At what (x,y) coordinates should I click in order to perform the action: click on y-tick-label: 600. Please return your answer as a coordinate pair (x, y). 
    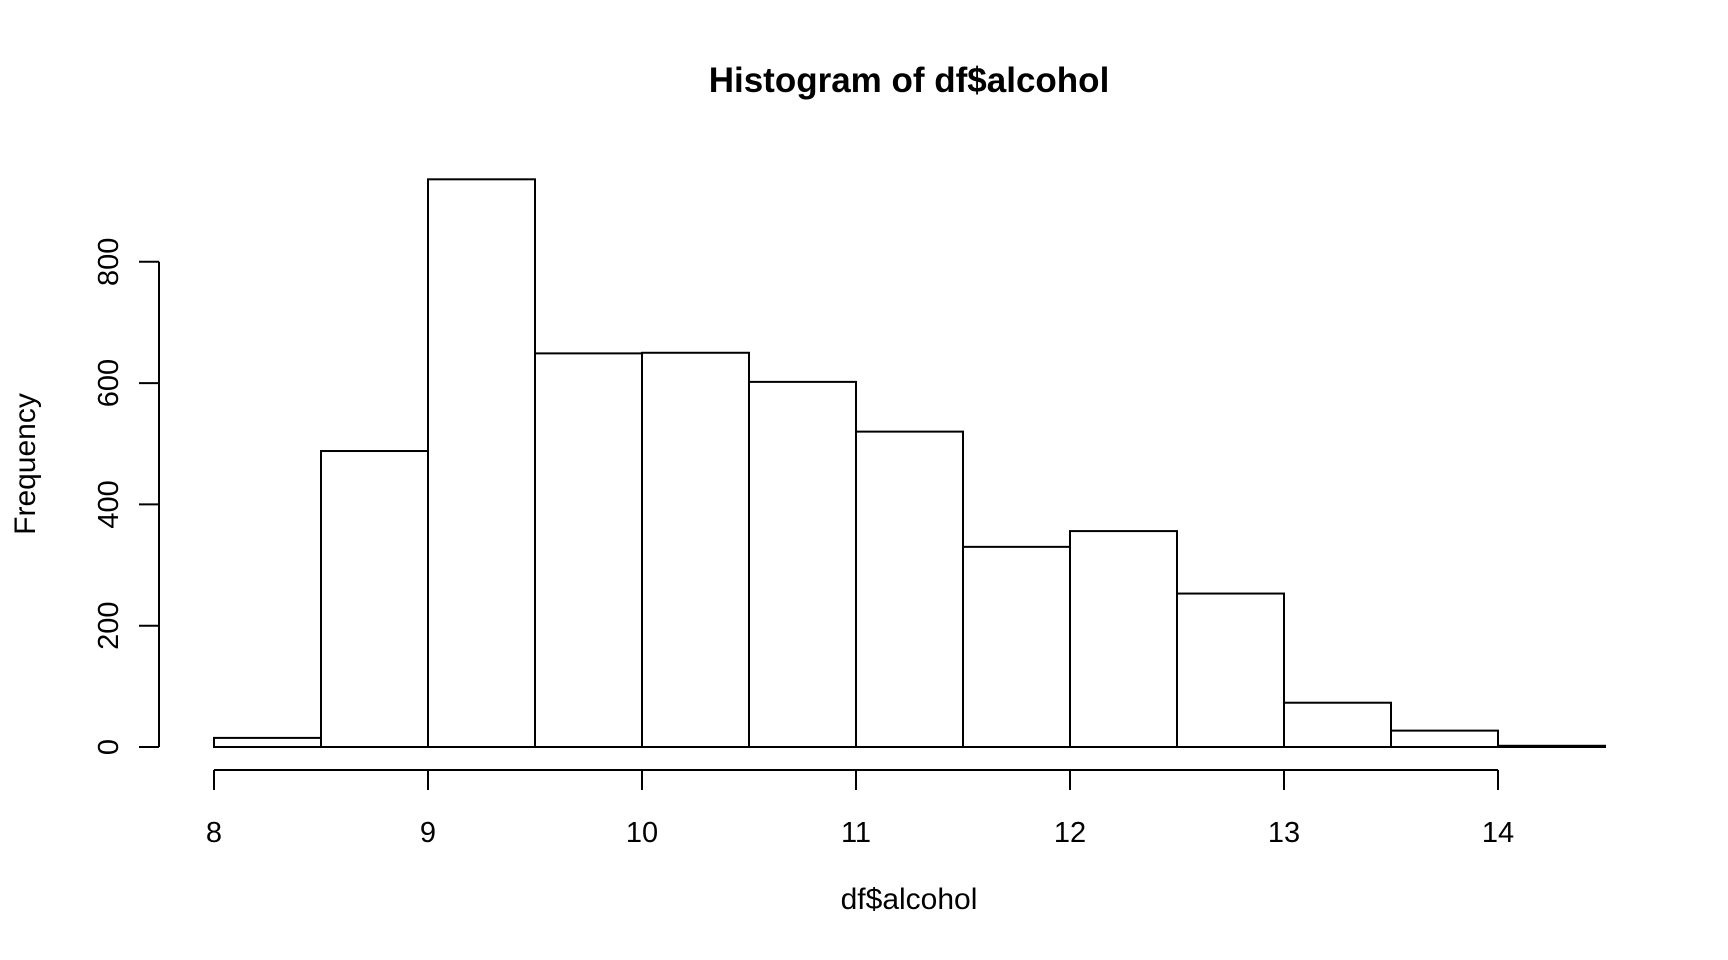
    Looking at the image, I should click on (109, 383).